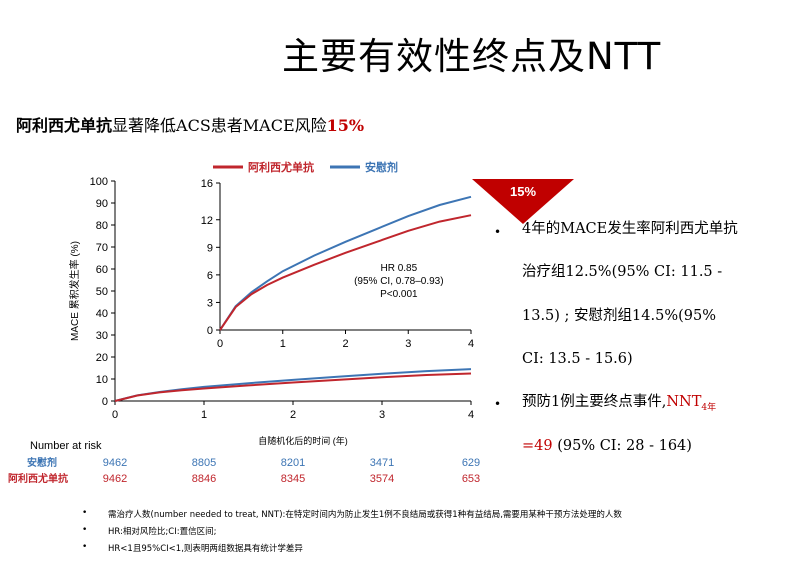  Describe the element at coordinates (204, 415) in the screenshot. I see `x-tick-label: 1` at that location.